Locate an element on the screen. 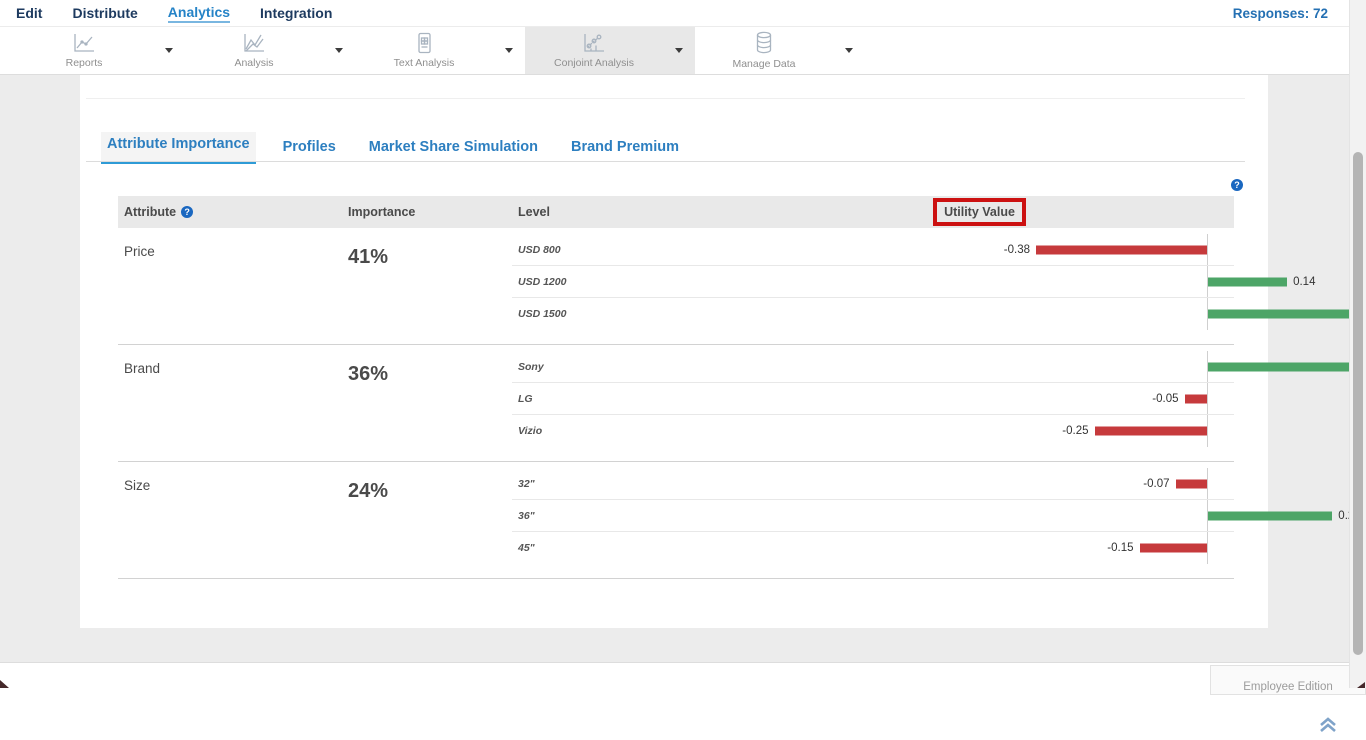 This screenshot has width=1366, height=740. manage-data-dropdown-caret is located at coordinates (849, 50).